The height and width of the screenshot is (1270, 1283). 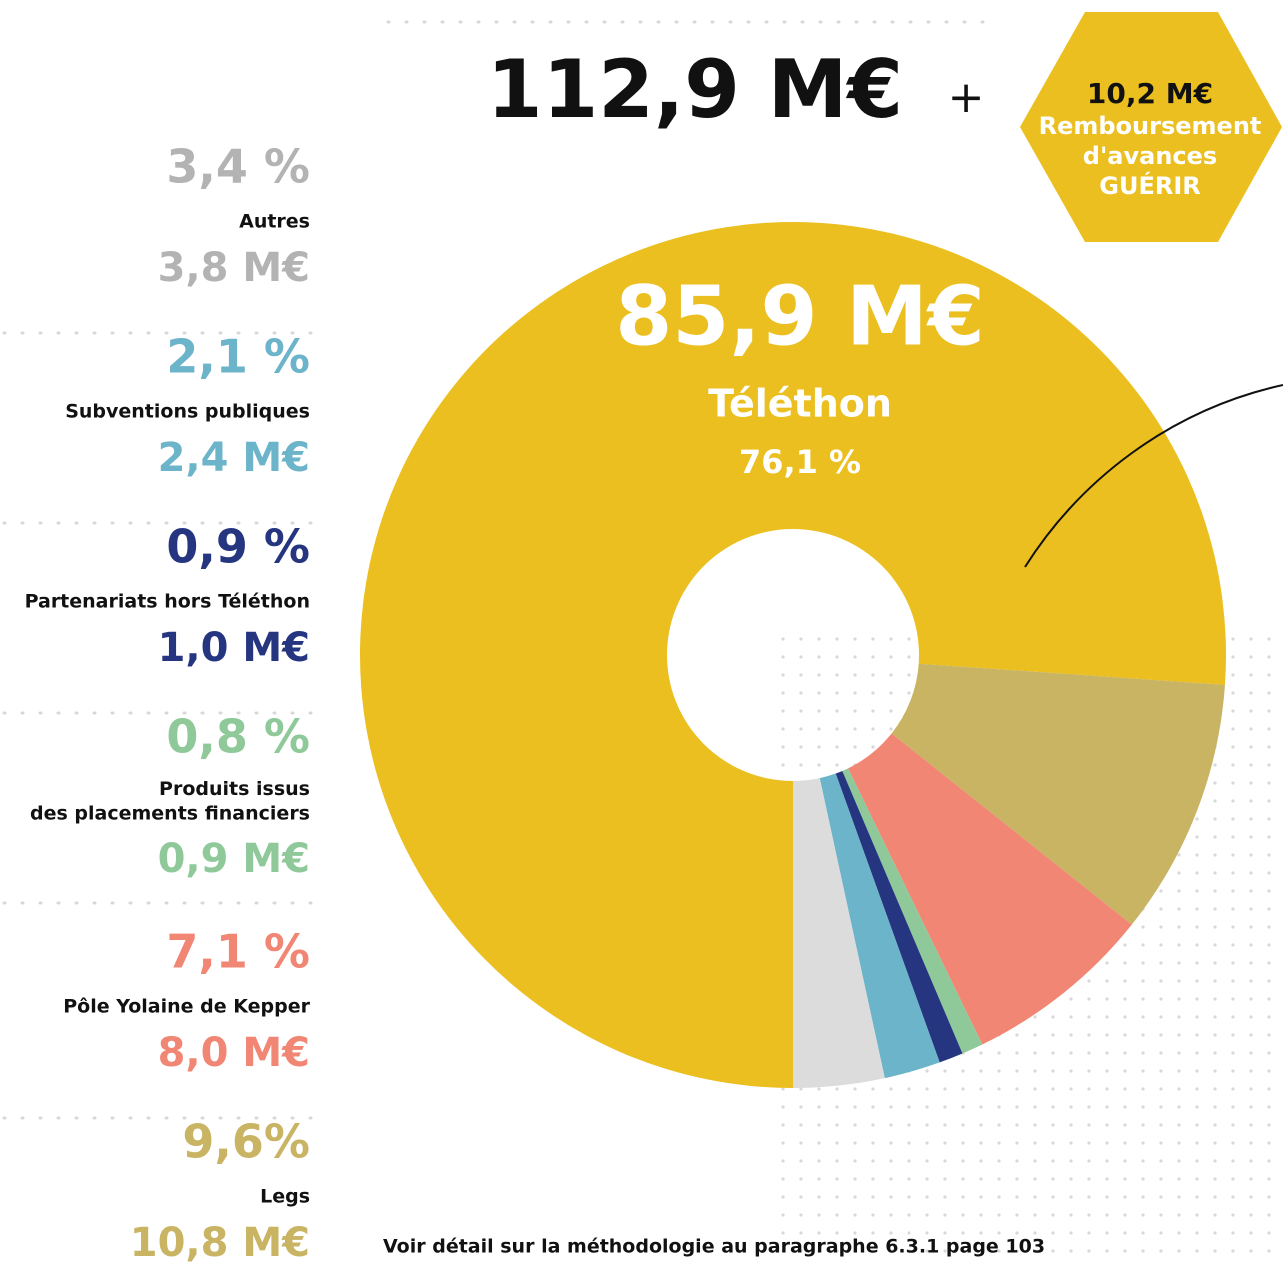 I want to click on legend-name: Partenariats hors Téléthon, so click(x=167, y=602).